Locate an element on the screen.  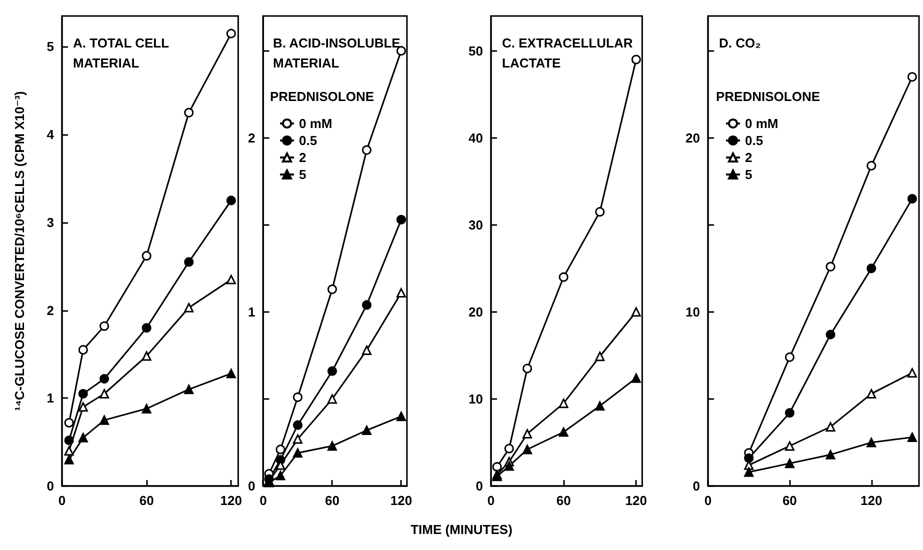
text: C. EXTRACELLULAR LACTATE is located at coordinates (569, 53).